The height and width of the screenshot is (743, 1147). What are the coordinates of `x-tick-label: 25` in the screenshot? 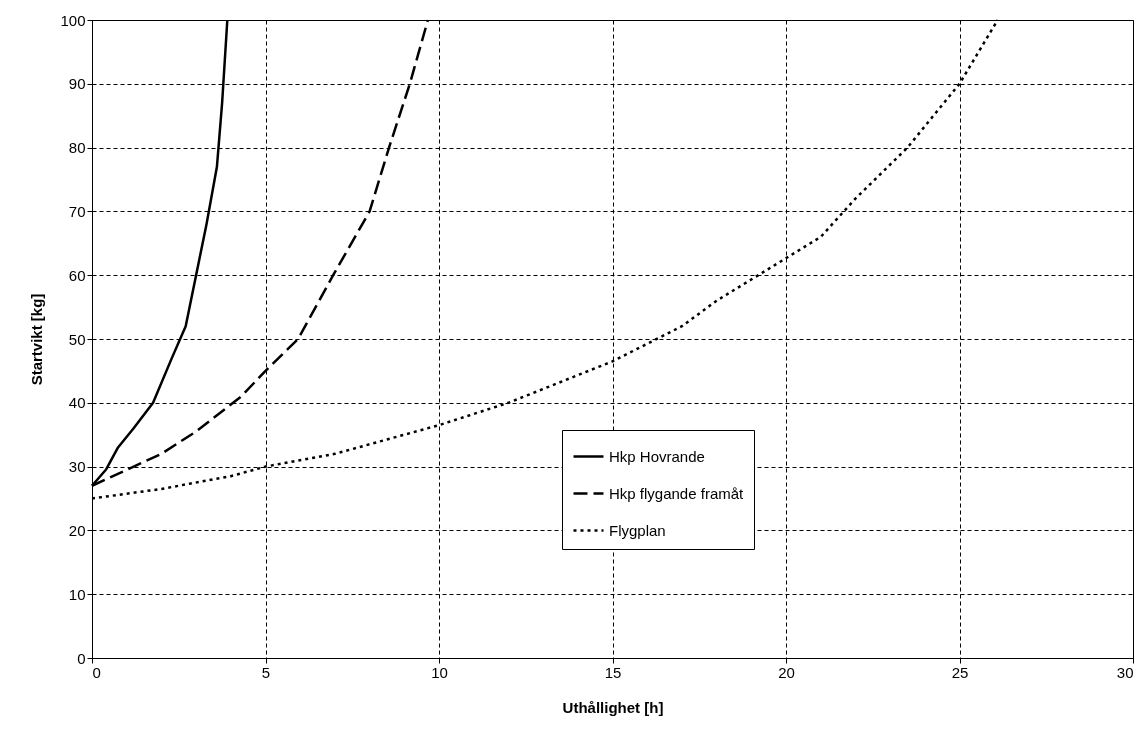 It's located at (960, 672).